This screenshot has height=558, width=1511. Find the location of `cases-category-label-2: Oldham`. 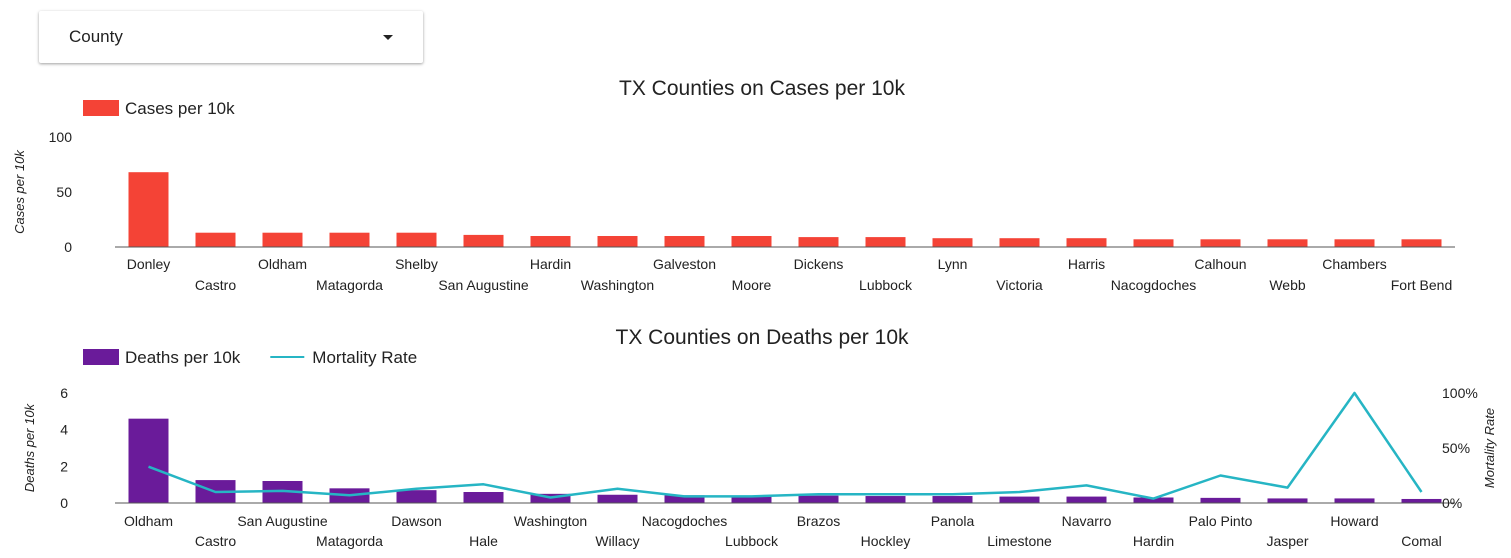

cases-category-label-2: Oldham is located at coordinates (282, 264).